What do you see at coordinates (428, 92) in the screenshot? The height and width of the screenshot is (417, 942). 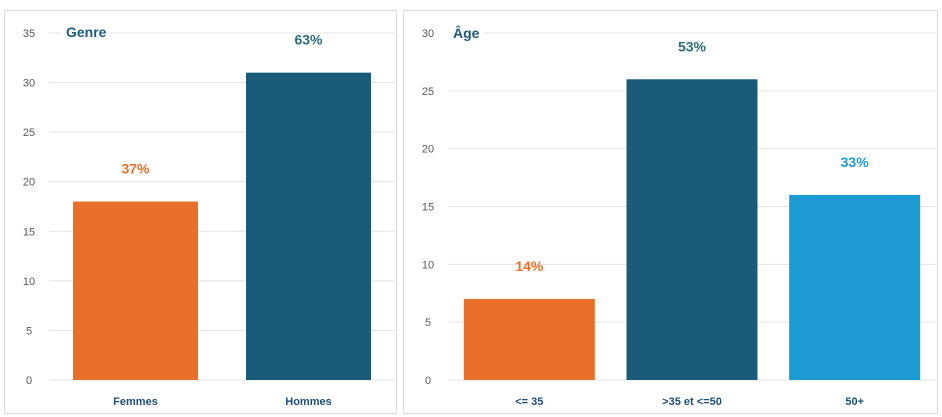 I see `chart-1-y-tick-label: 25` at bounding box center [428, 92].